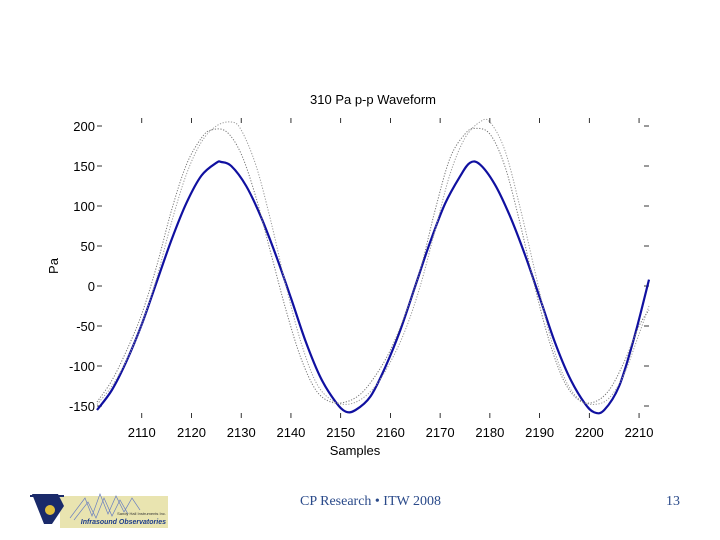 This screenshot has width=720, height=540. I want to click on x-tick-label: 2210, so click(639, 432).